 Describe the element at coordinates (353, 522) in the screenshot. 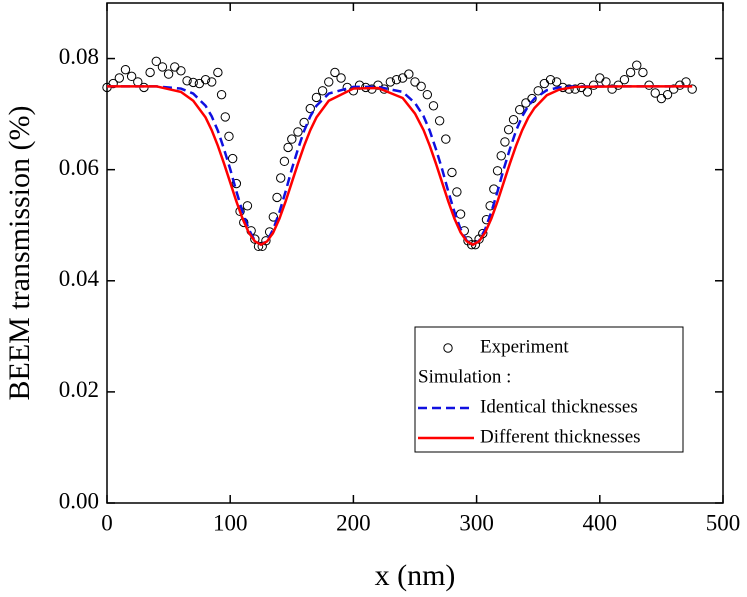

I see `x-tick-label: 200` at that location.